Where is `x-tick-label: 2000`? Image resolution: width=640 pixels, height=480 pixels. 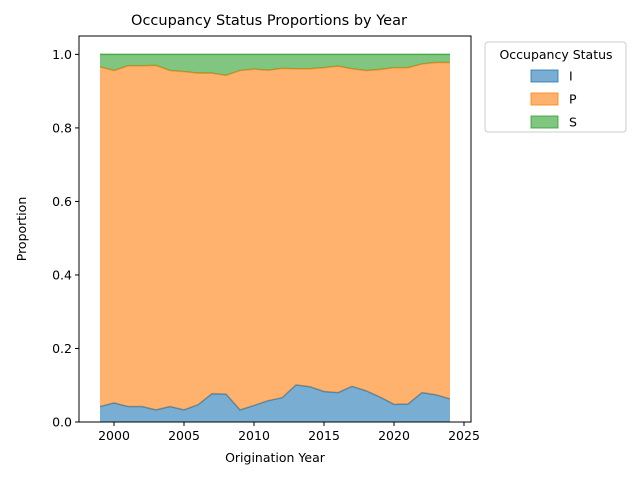
x-tick-label: 2000 is located at coordinates (114, 435).